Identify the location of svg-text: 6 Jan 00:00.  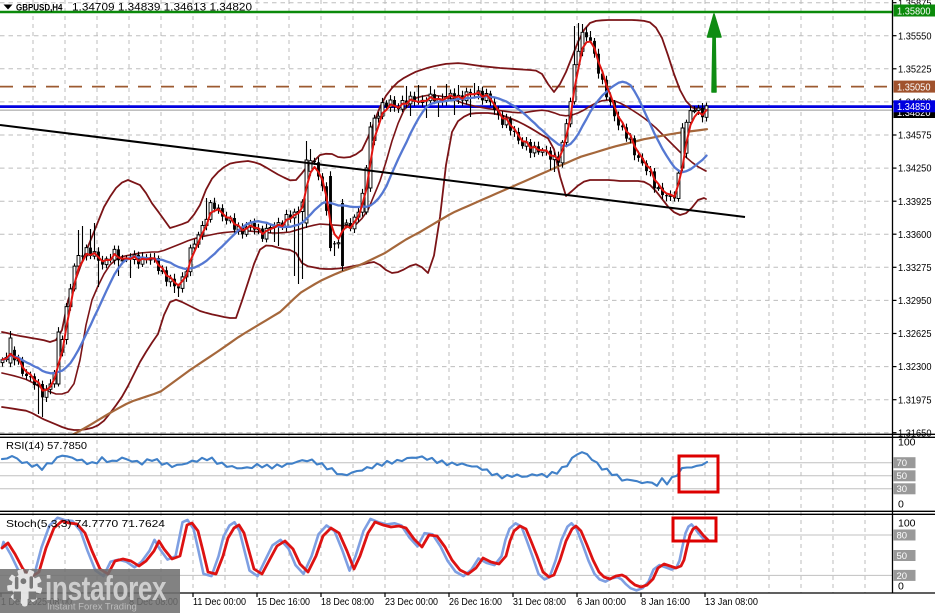
(601, 602).